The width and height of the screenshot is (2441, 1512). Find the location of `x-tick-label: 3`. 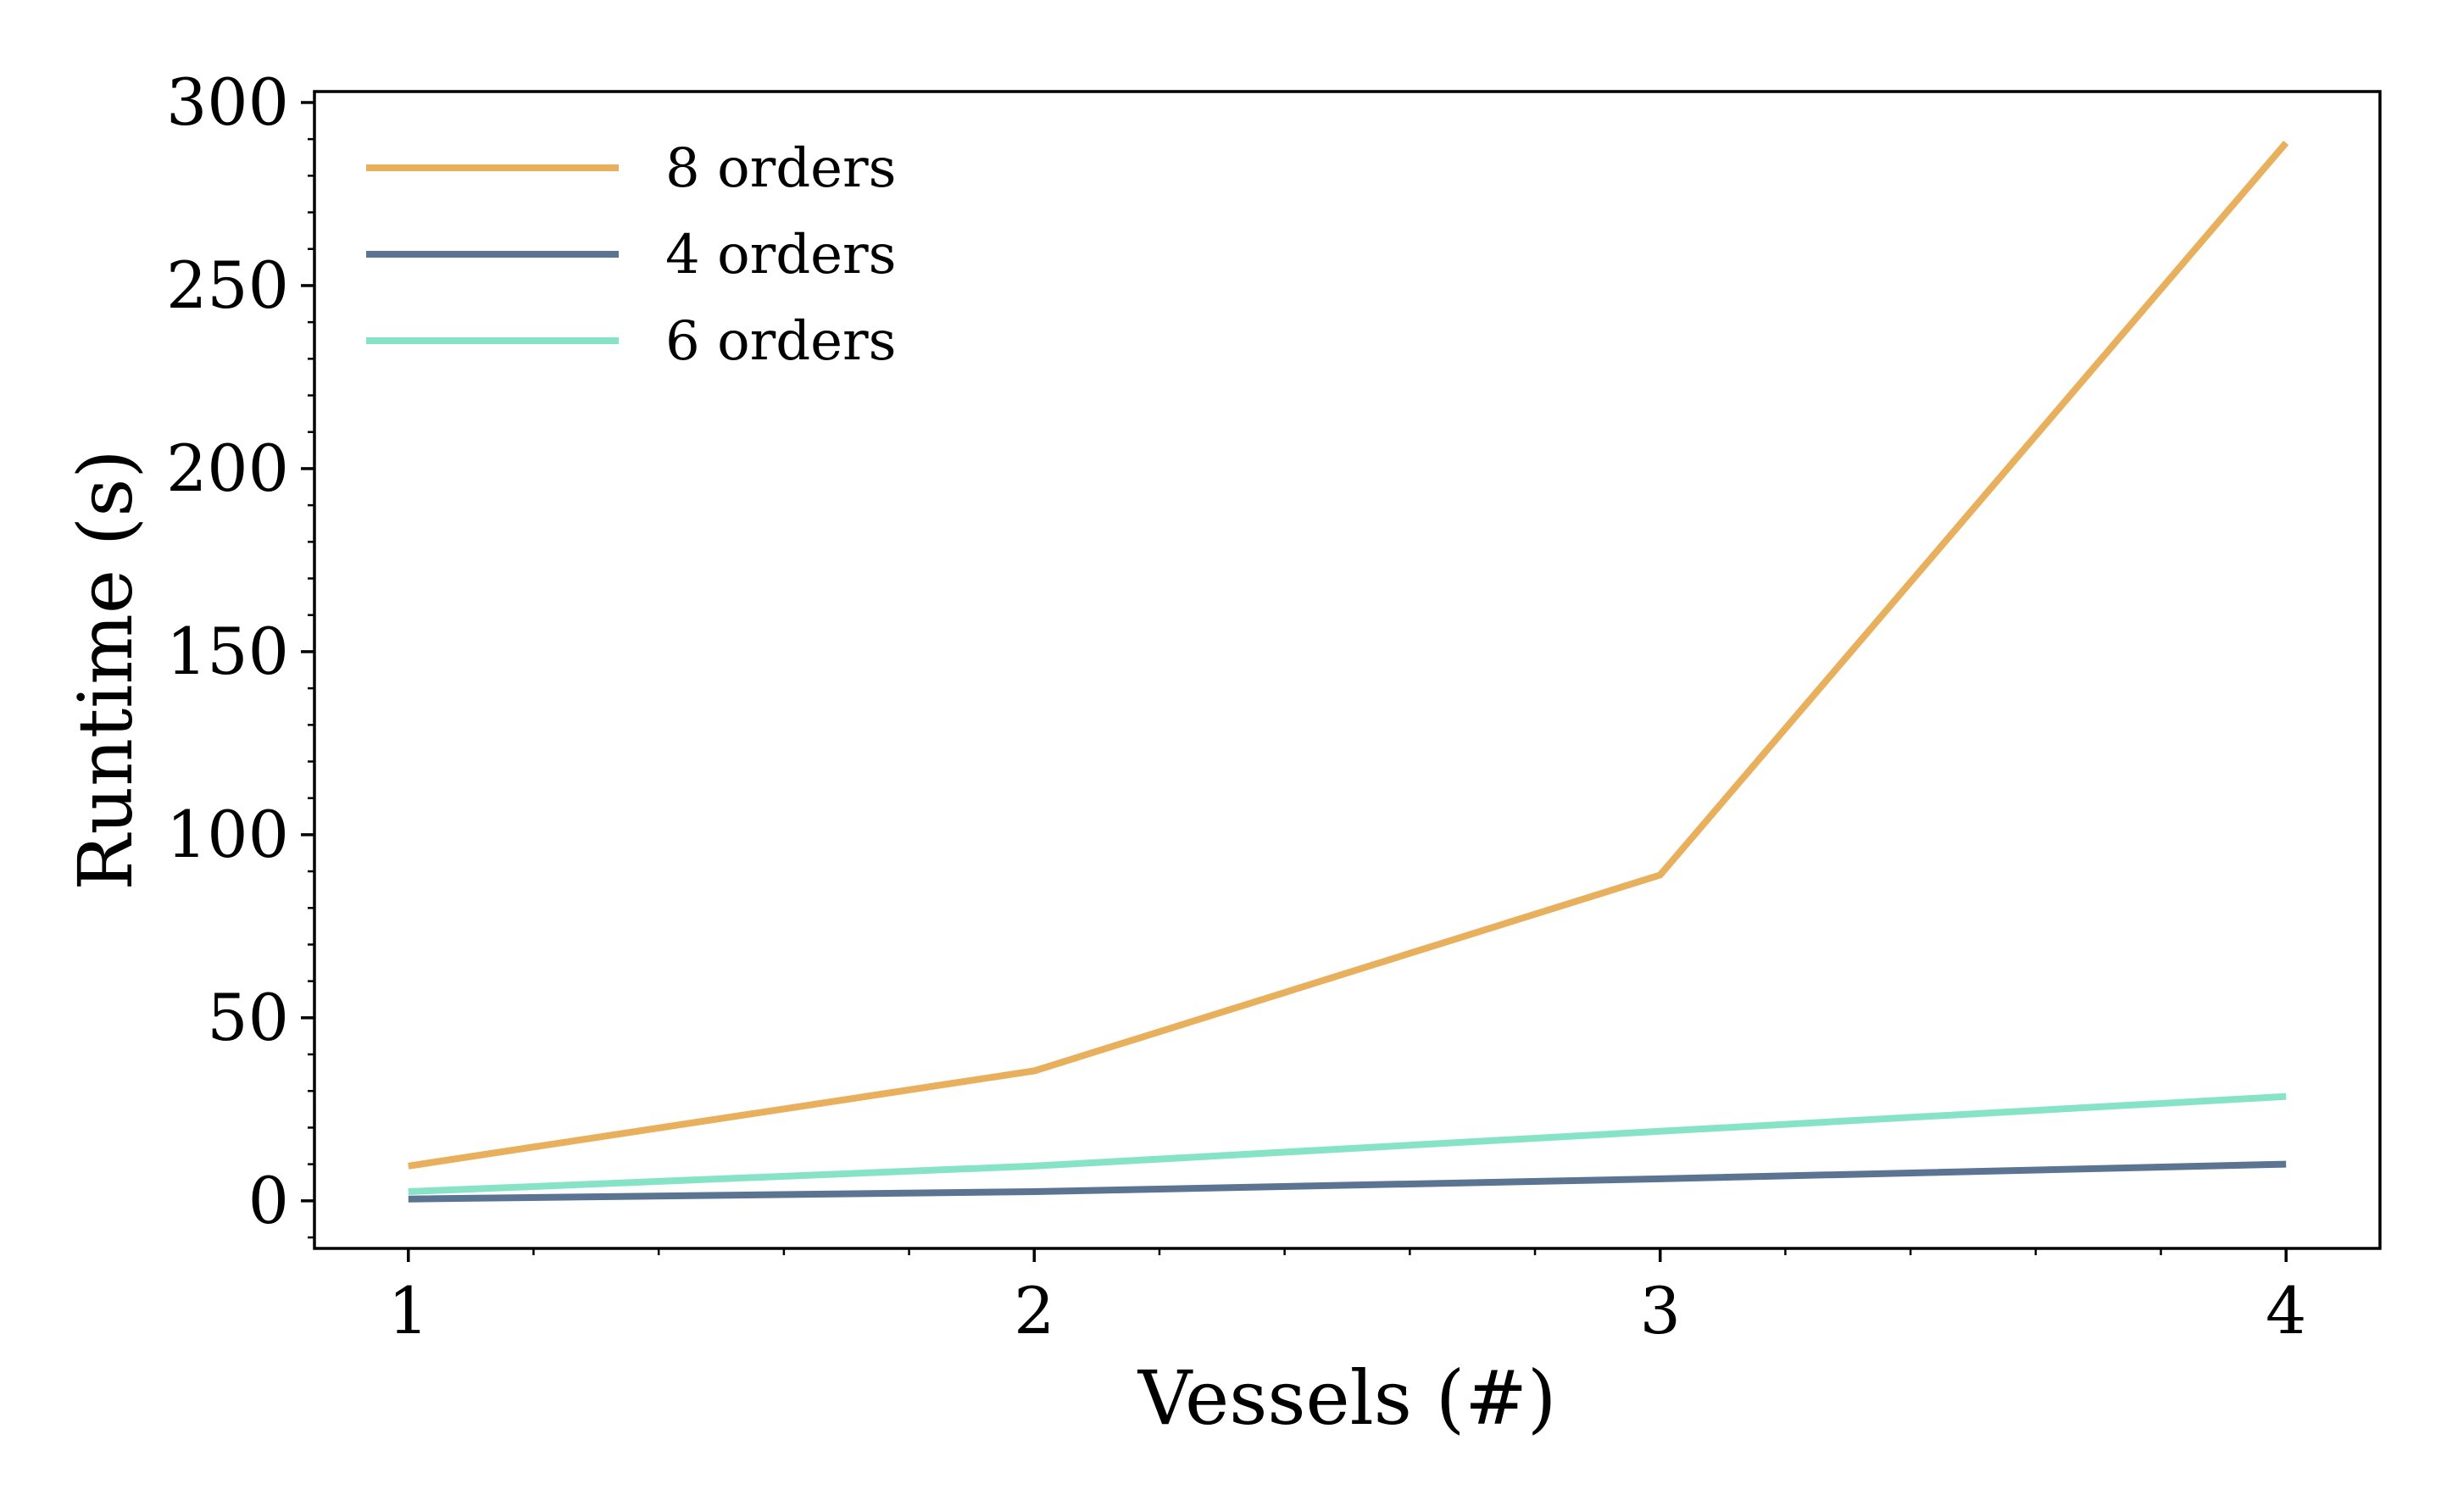

x-tick-label: 3 is located at coordinates (1661, 1311).